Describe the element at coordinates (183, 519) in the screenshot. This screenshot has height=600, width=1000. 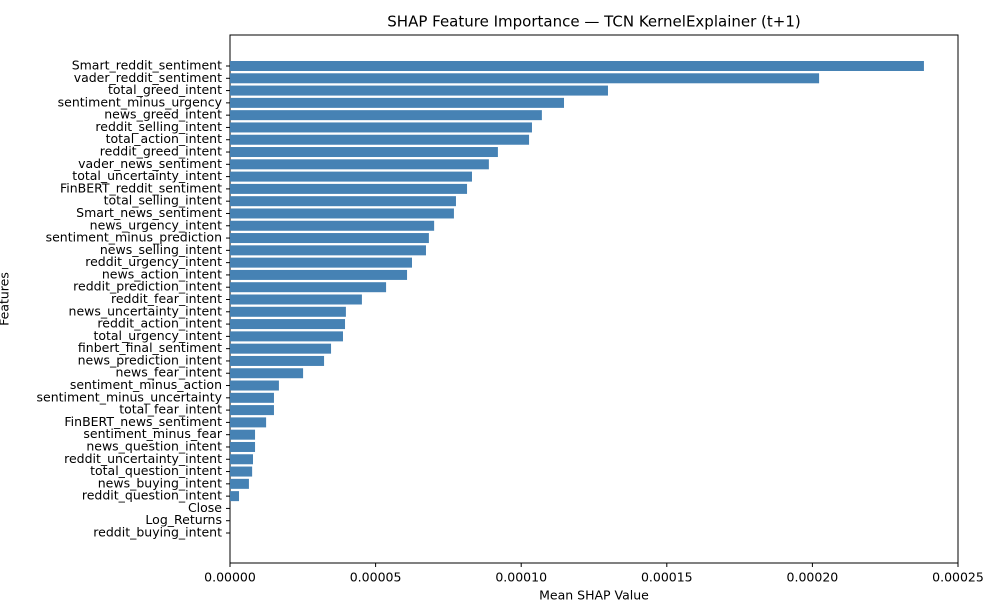
I see `y-tick-label: Log_Returns` at that location.